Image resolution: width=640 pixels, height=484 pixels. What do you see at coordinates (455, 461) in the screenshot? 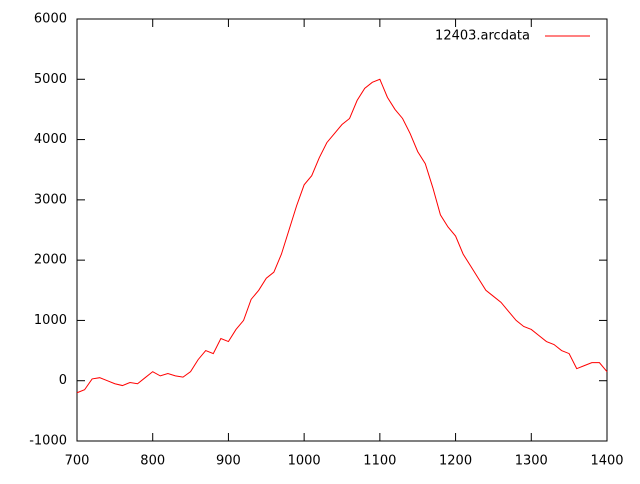
I see `x-tick-label: 1200` at bounding box center [455, 461].